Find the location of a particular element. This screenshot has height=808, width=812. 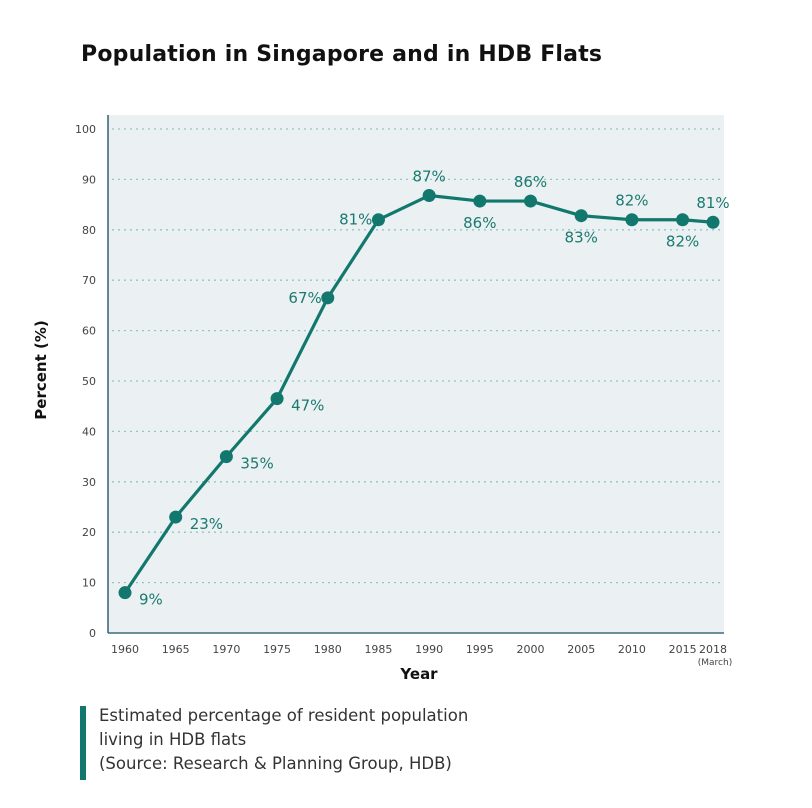

data-label: 9% is located at coordinates (151, 600).